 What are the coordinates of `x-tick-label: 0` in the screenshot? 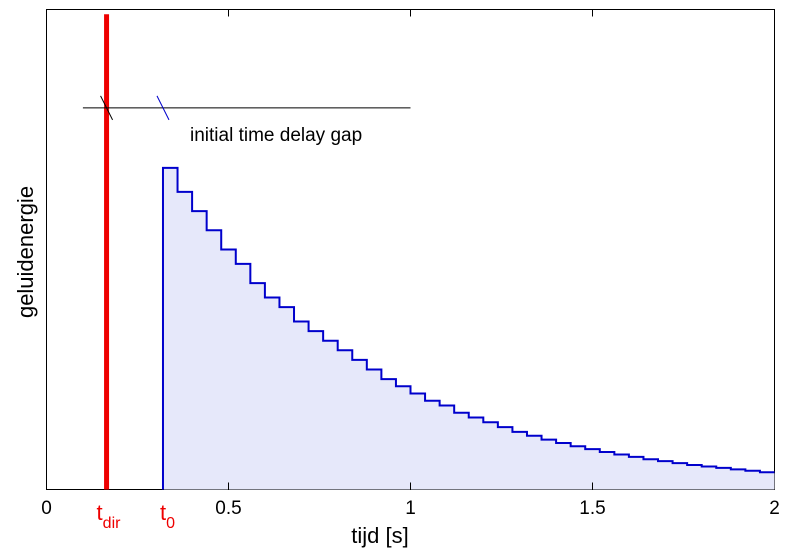 It's located at (46, 508).